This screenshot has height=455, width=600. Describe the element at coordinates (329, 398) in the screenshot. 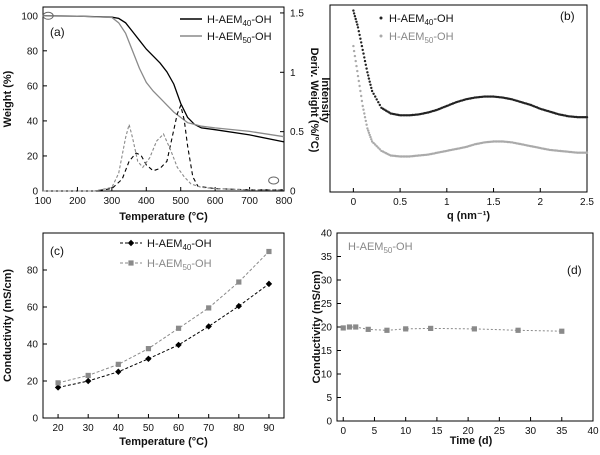

I see `panel-d-y-tick-label: 5` at that location.